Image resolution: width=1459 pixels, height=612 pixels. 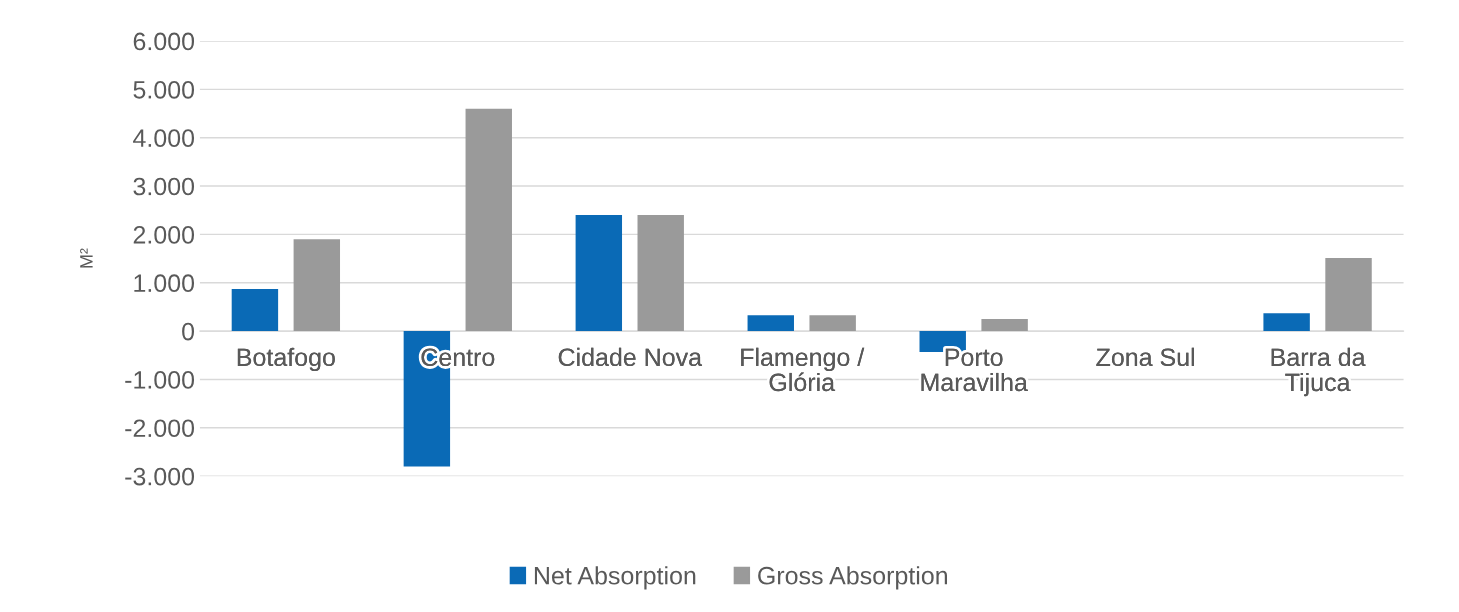 What do you see at coordinates (803, 369) in the screenshot?
I see `x-tick-label: Flamengo / Glória` at bounding box center [803, 369].